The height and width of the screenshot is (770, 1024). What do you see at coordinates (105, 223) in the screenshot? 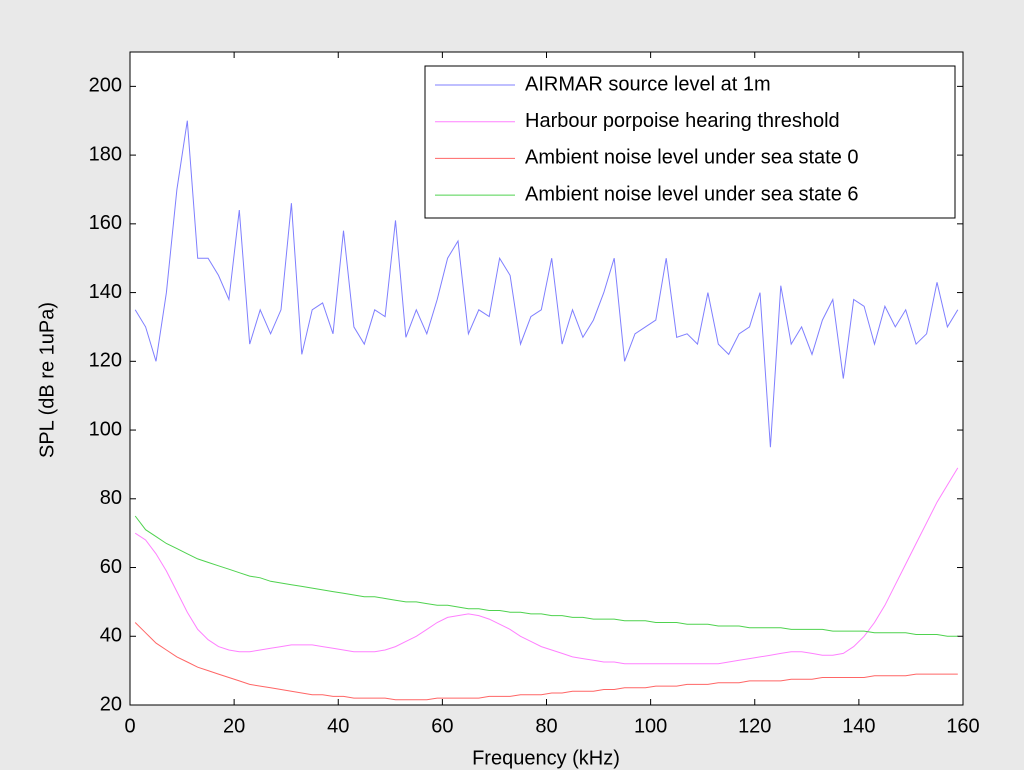
I see `y-tick-label: 160` at bounding box center [105, 223].